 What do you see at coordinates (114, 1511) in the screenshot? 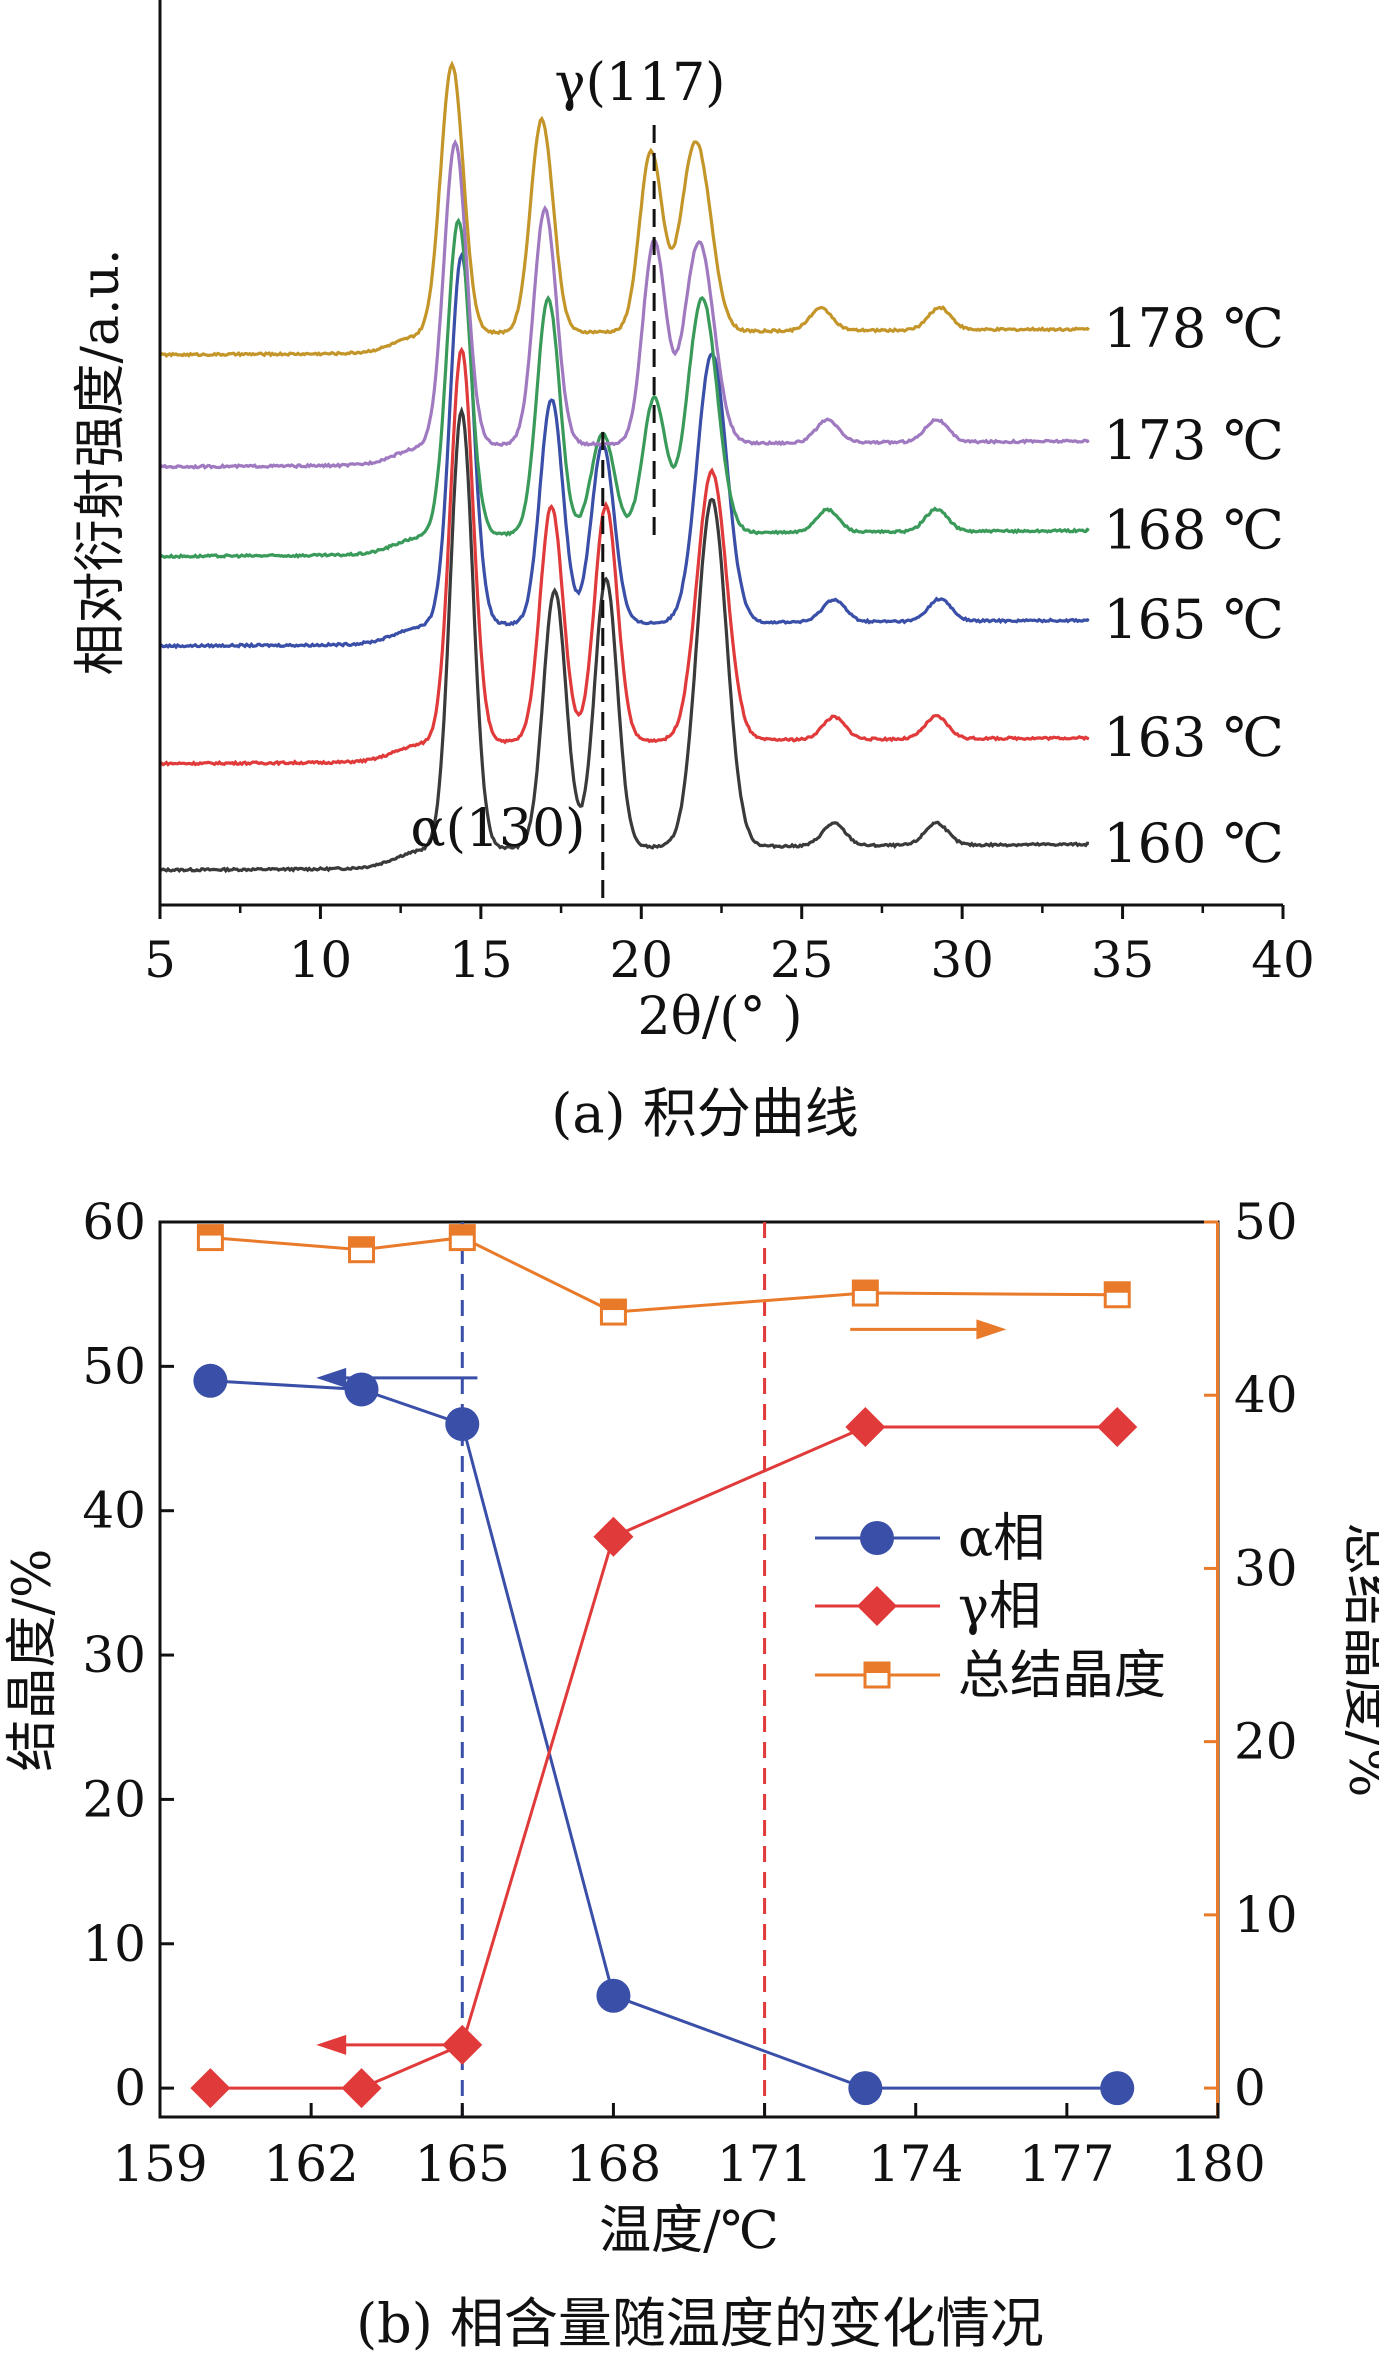
I see `phase-y-tick-label: 40` at bounding box center [114, 1511].